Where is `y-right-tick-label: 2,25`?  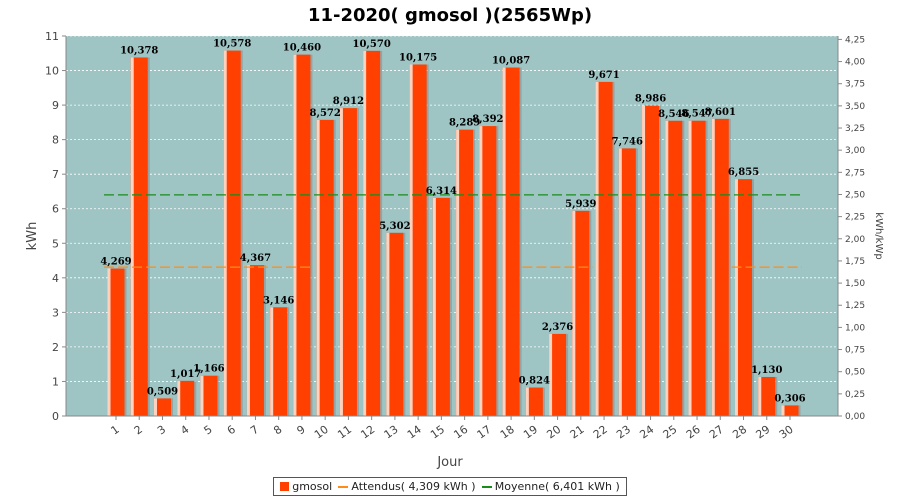
y-right-tick-label: 2,25 is located at coordinates (855, 218).